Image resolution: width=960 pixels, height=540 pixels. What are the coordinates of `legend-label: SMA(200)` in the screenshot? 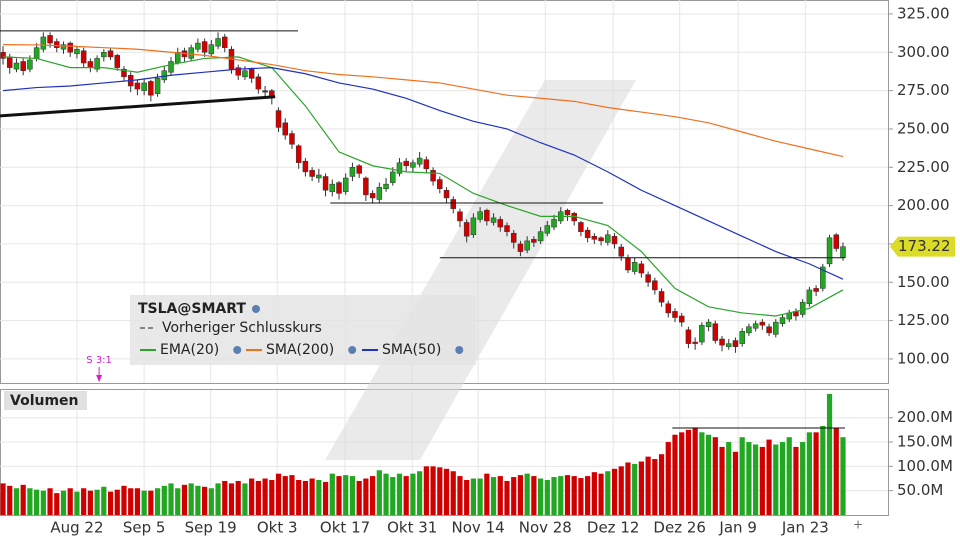 It's located at (300, 350).